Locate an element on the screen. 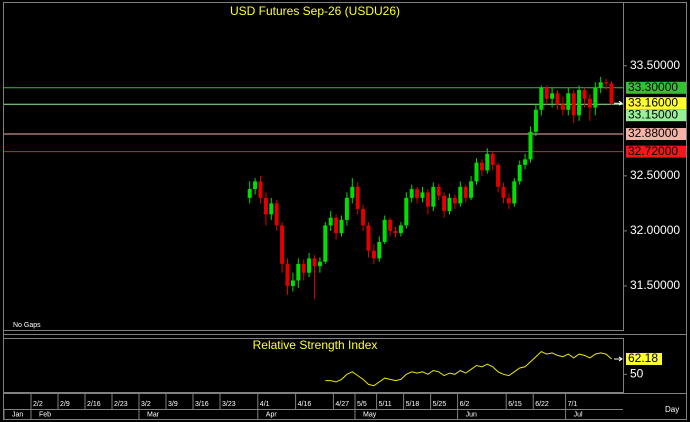 The image size is (690, 422). last-price-box is located at coordinates (656, 103).